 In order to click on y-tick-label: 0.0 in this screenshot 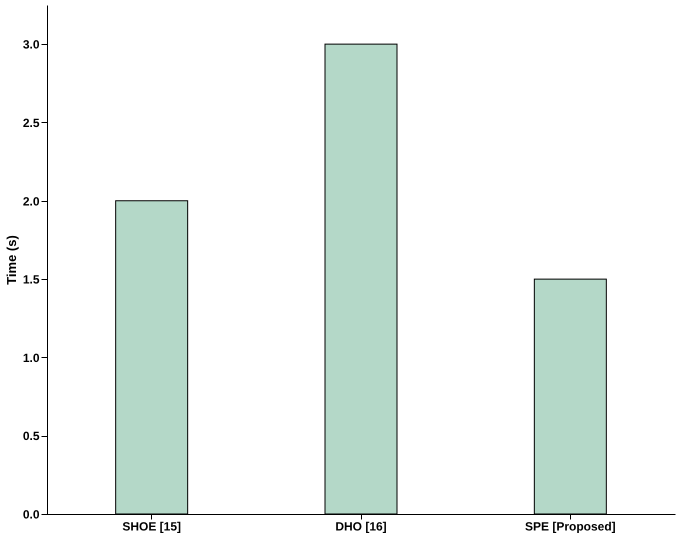, I will do `click(31, 515)`.